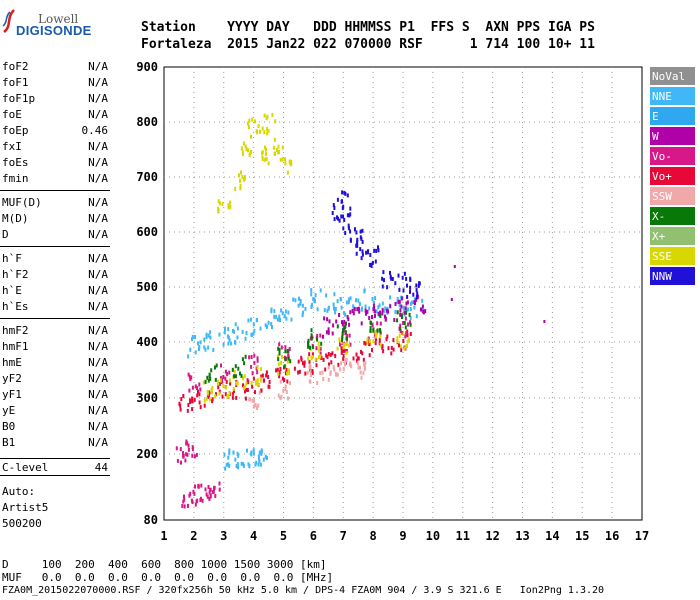 Image resolution: width=700 pixels, height=600 pixels. I want to click on legend-swatch-vo, so click(672, 176).